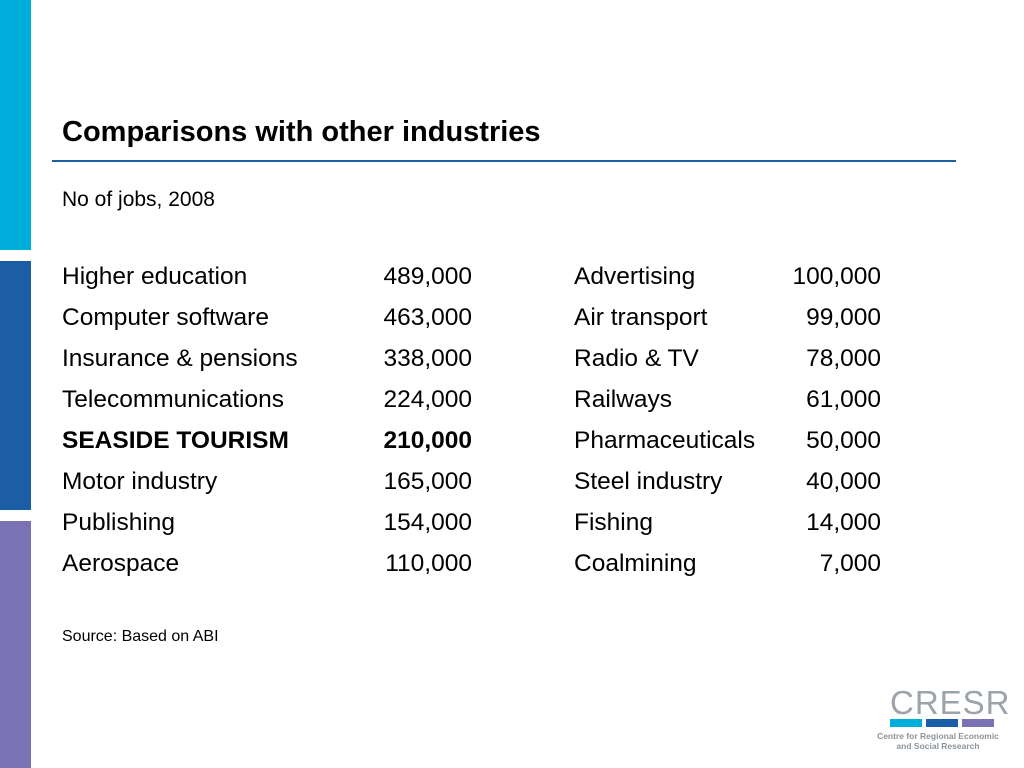 This screenshot has height=768, width=1024. What do you see at coordinates (729, 362) in the screenshot?
I see `table-row: Radio & TV 78,000` at bounding box center [729, 362].